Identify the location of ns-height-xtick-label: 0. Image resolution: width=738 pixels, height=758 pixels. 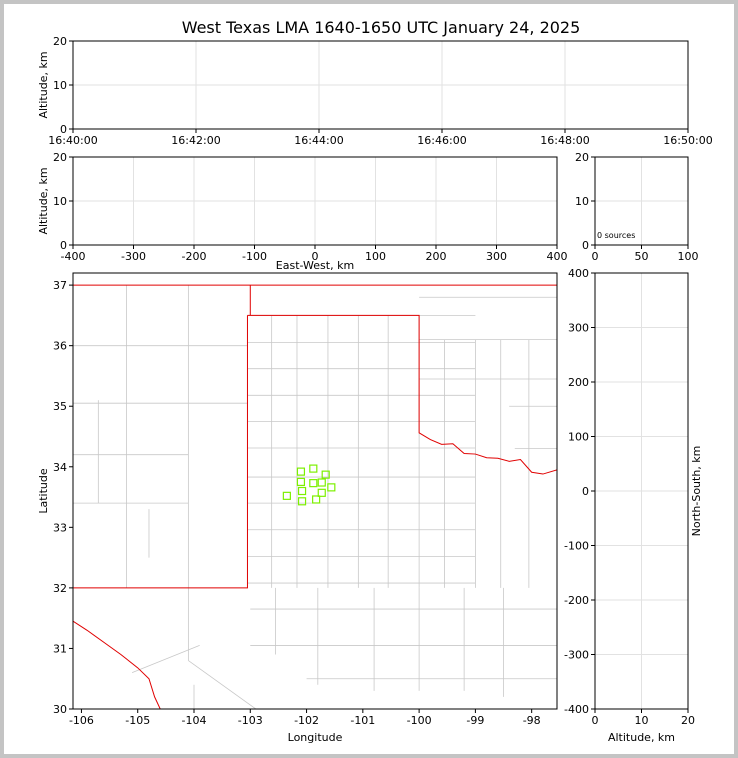
(595, 720).